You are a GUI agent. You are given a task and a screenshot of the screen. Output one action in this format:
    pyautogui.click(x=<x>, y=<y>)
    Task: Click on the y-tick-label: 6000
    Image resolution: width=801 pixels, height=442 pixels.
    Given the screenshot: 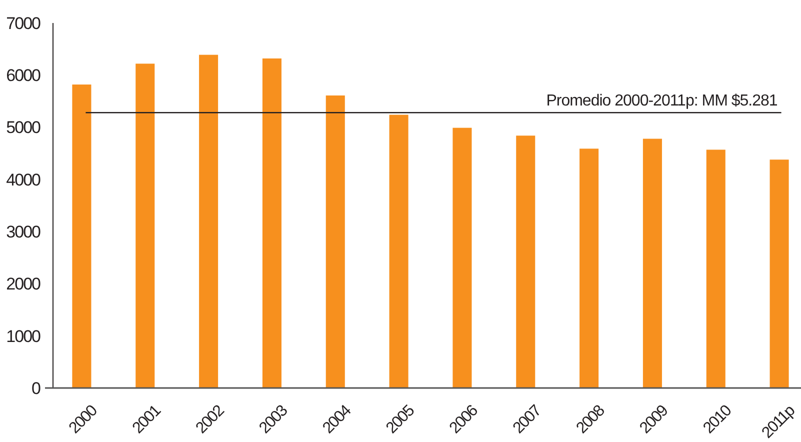 What is the action you would take?
    pyautogui.click(x=23, y=76)
    